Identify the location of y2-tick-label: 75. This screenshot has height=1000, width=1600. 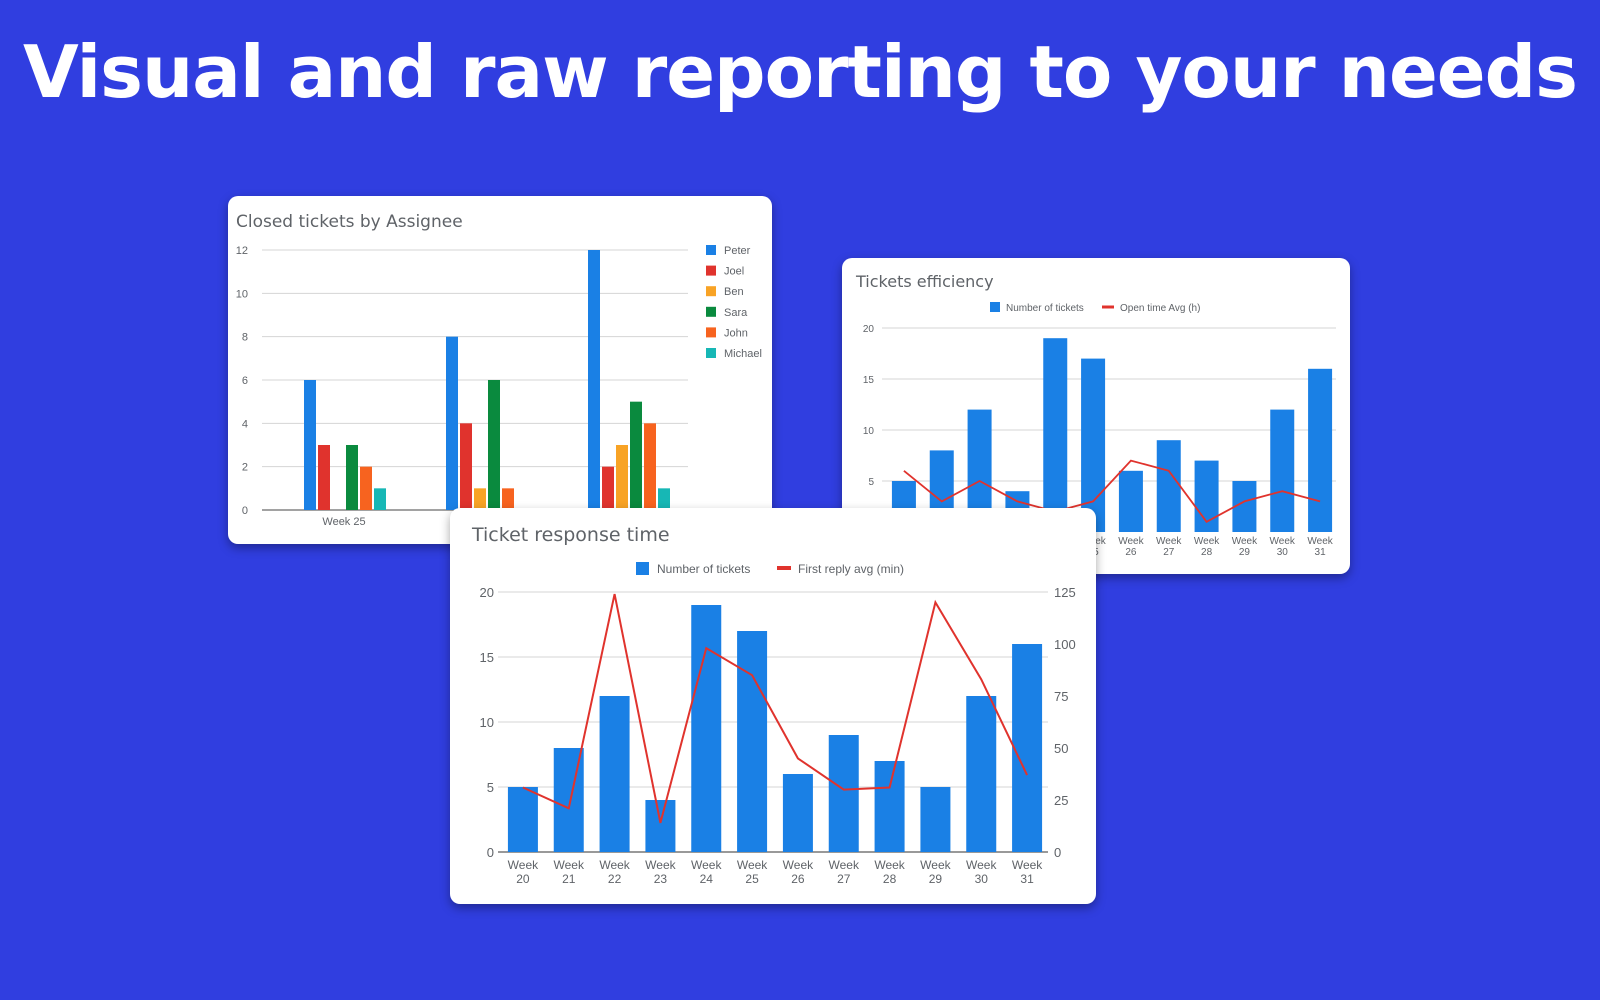
(1061, 696).